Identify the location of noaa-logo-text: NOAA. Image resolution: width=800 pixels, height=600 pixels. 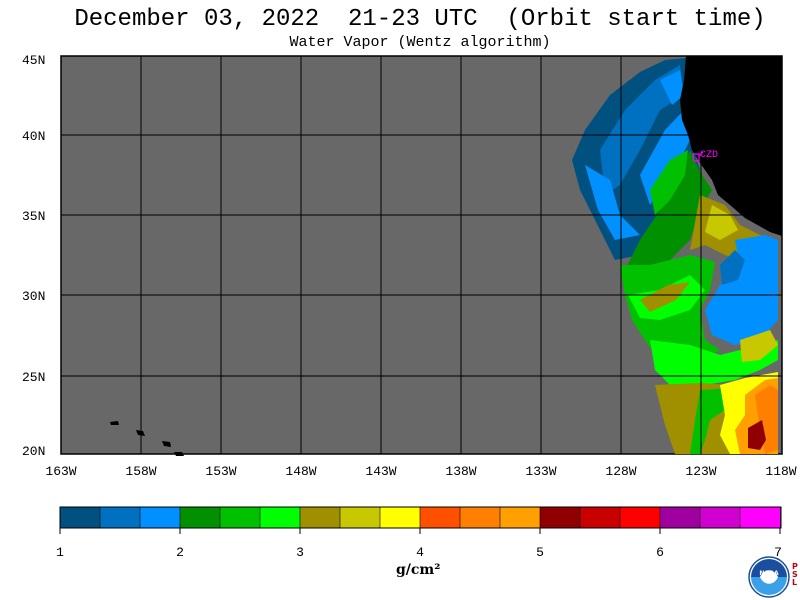
(769, 573).